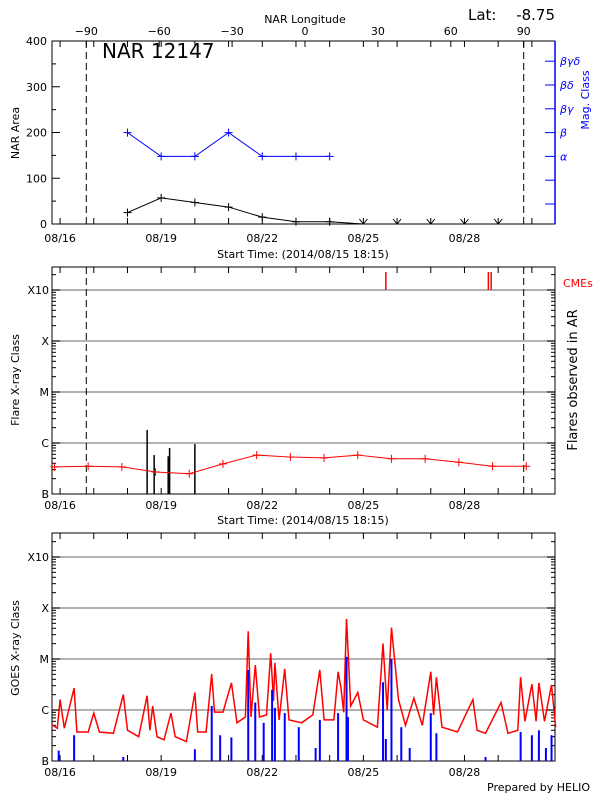  I want to click on longitude-axis-title: NAR Longitude, so click(305, 19).